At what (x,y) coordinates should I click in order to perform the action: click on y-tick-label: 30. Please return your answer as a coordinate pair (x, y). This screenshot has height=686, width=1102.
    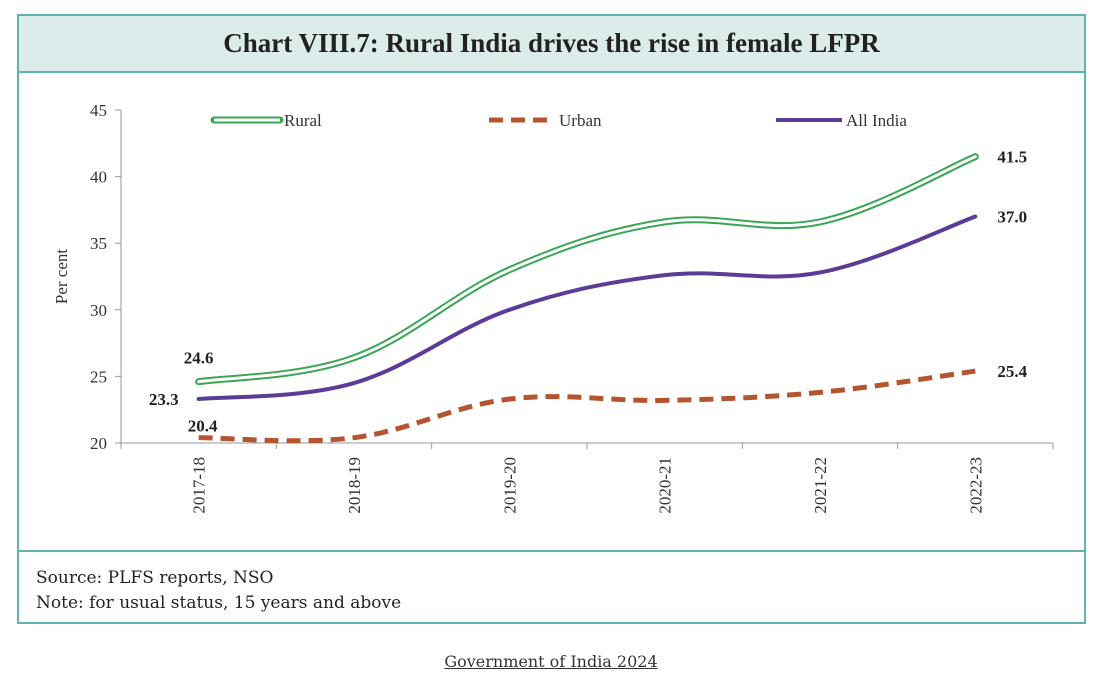
    Looking at the image, I should click on (98, 310).